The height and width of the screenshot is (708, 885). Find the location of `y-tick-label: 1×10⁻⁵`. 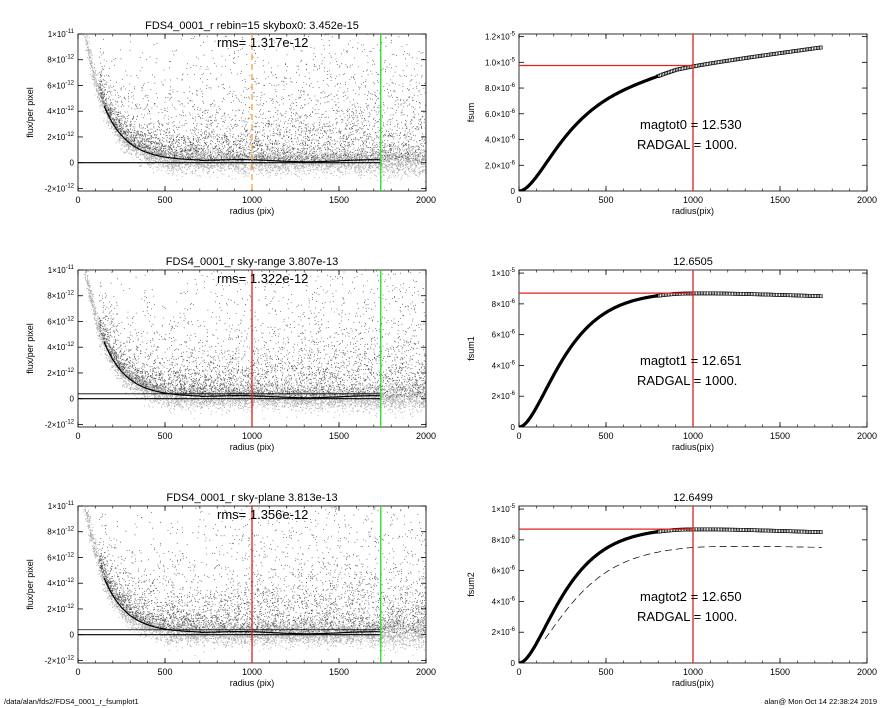

y-tick-label: 1×10⁻⁵ is located at coordinates (504, 509).